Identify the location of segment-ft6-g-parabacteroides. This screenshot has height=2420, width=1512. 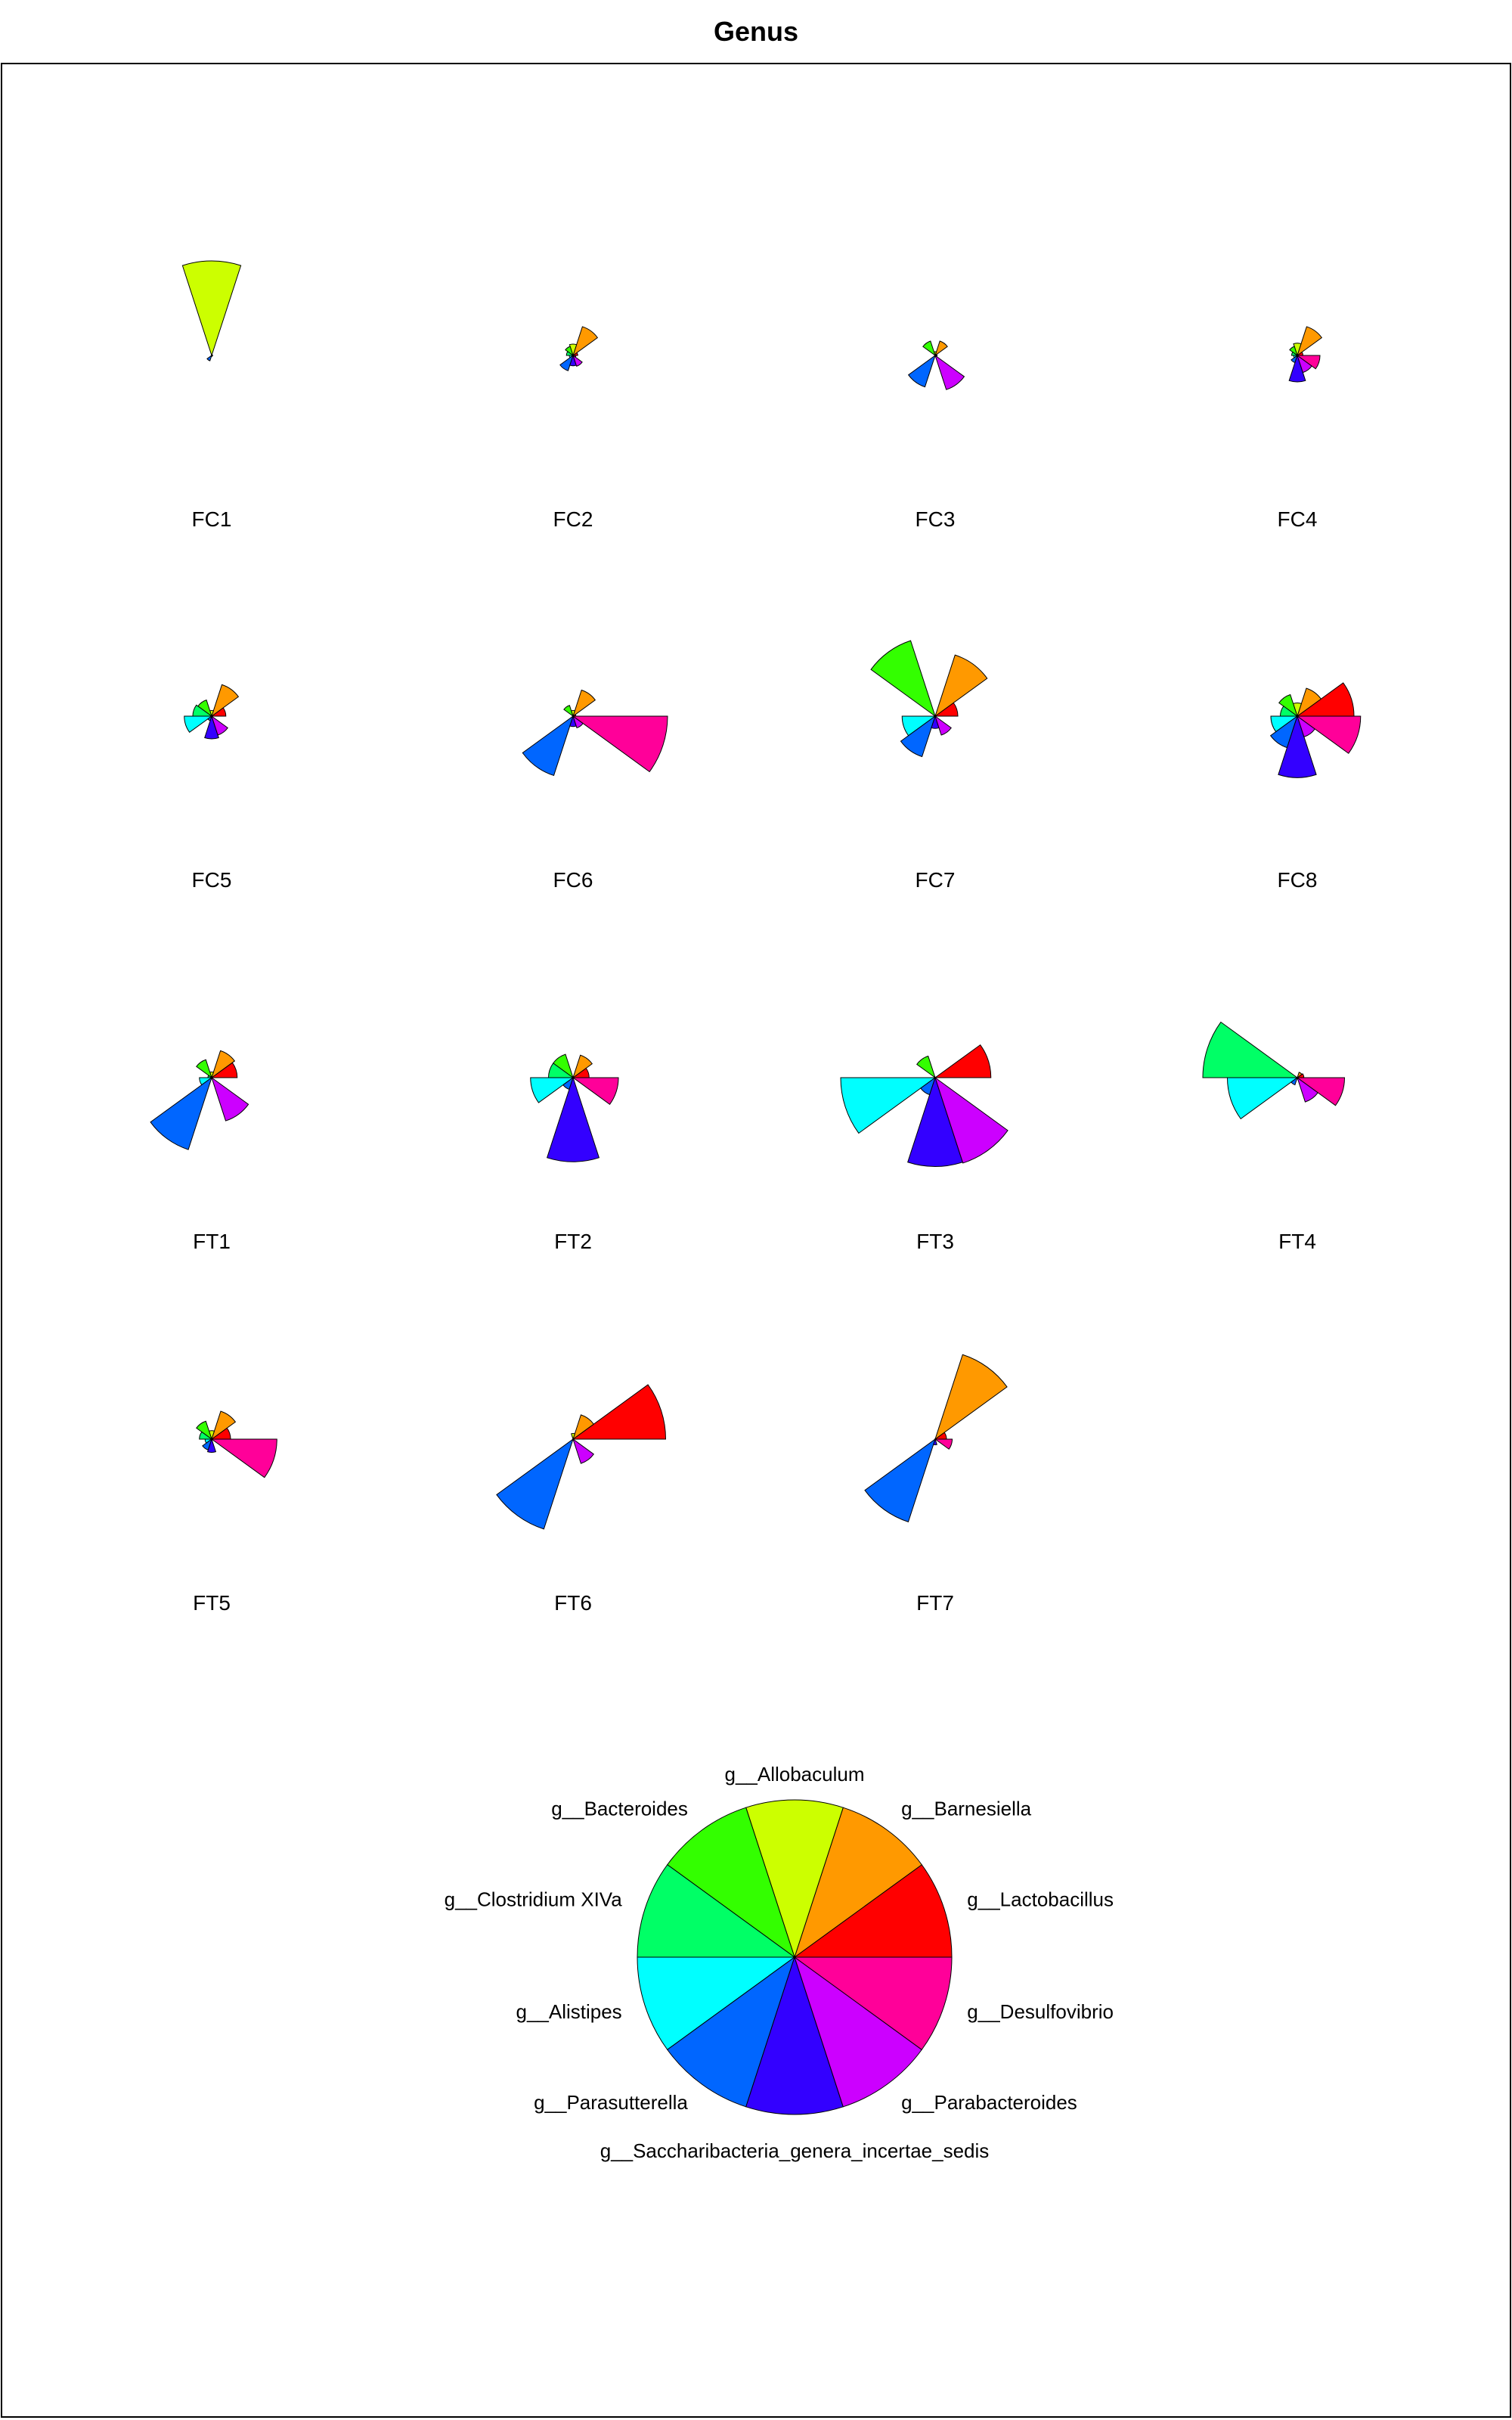
(583, 1451).